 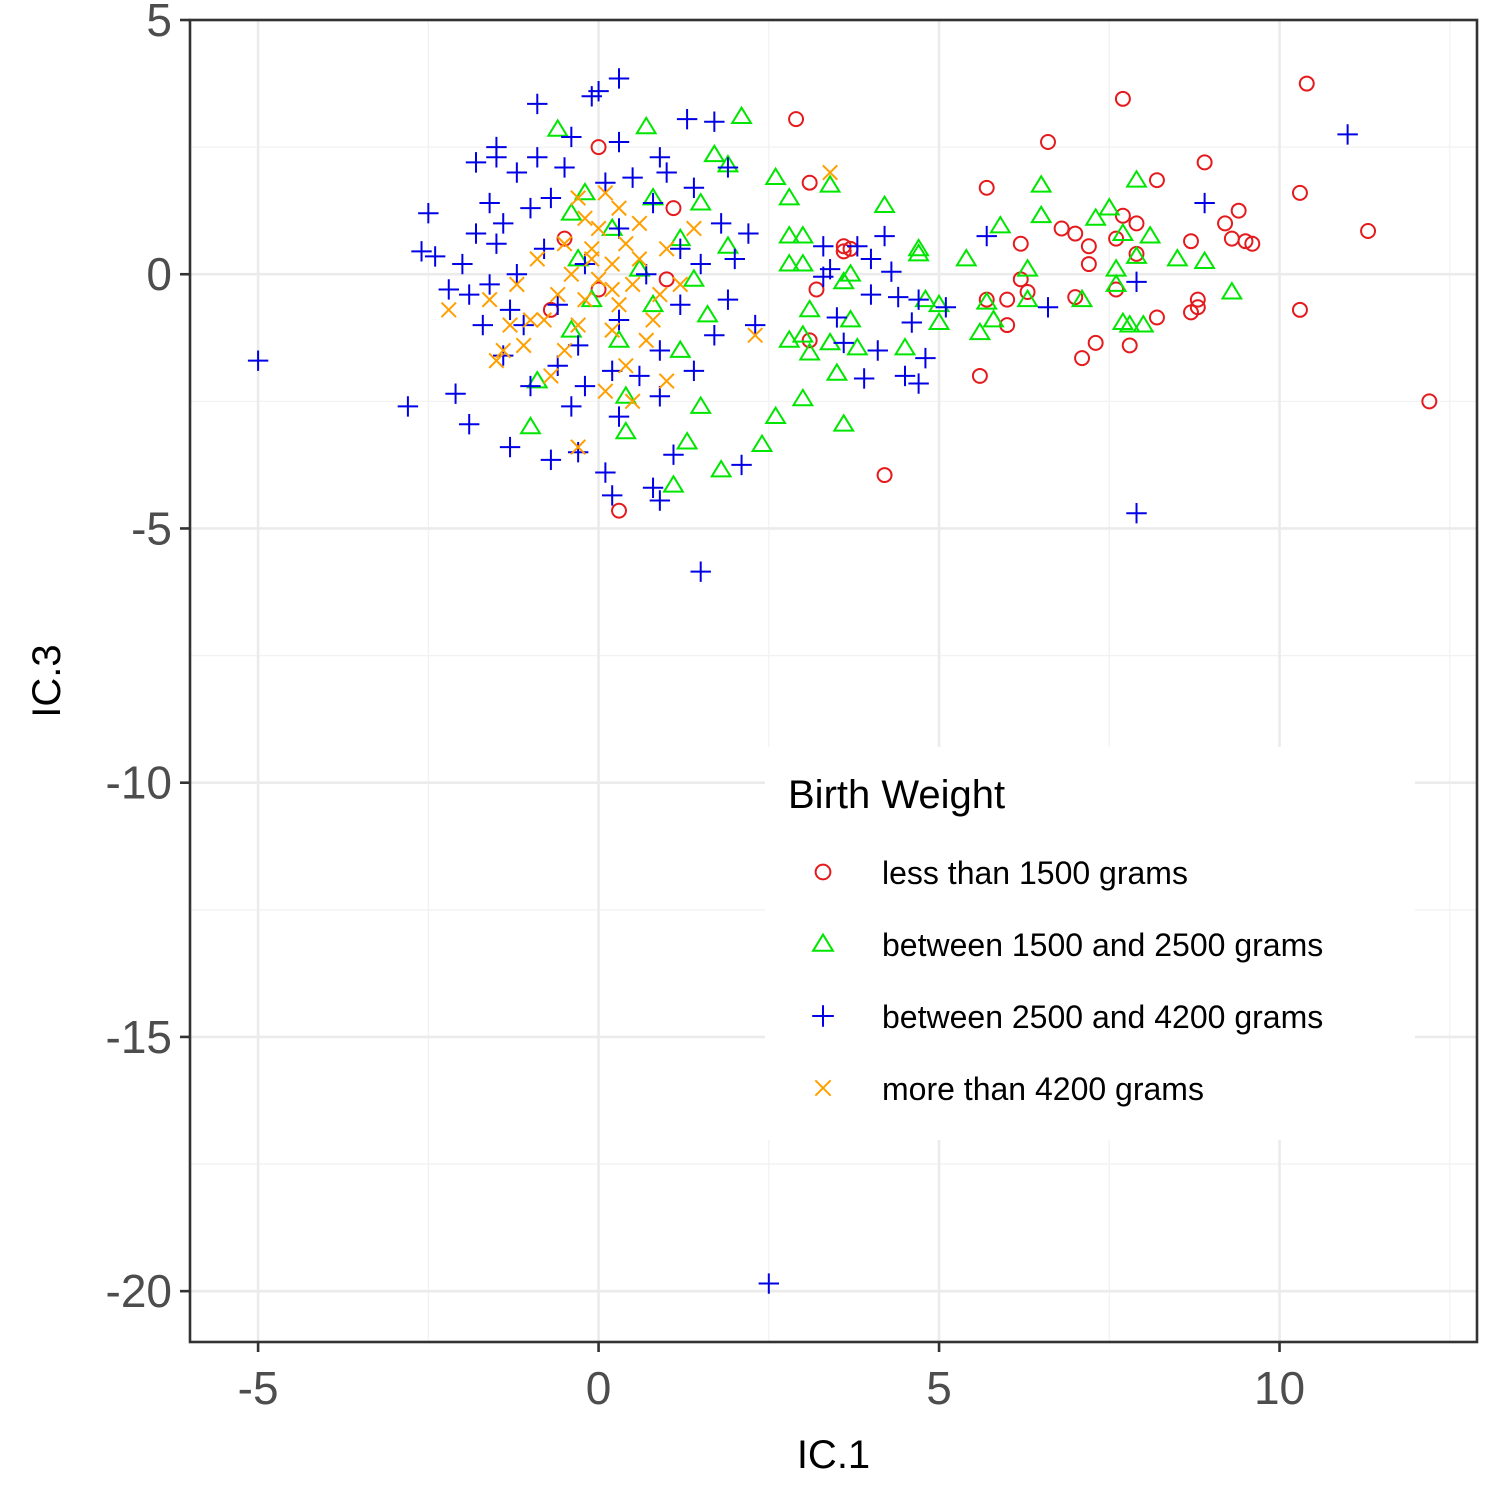 I want to click on legend-key-circle, so click(x=823, y=872).